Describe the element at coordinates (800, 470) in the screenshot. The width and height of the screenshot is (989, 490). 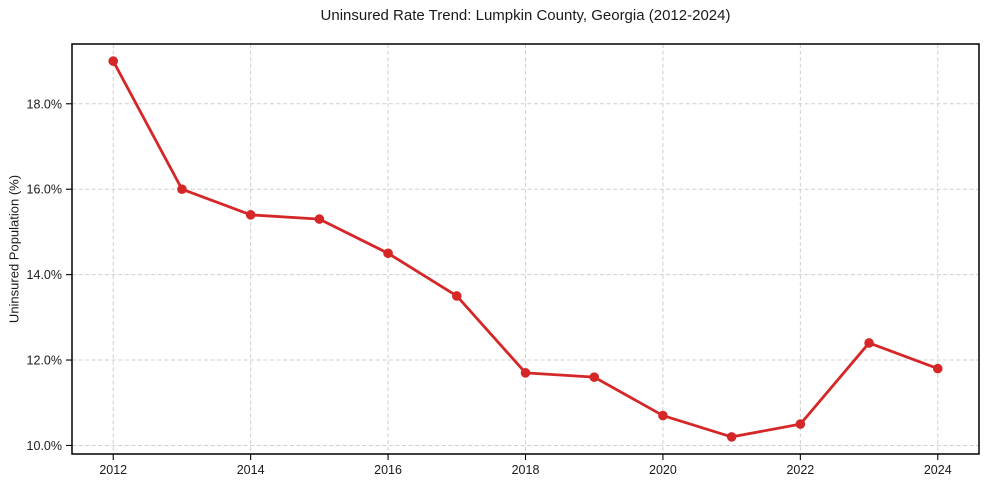
I see `x-tick-label: 2022` at that location.